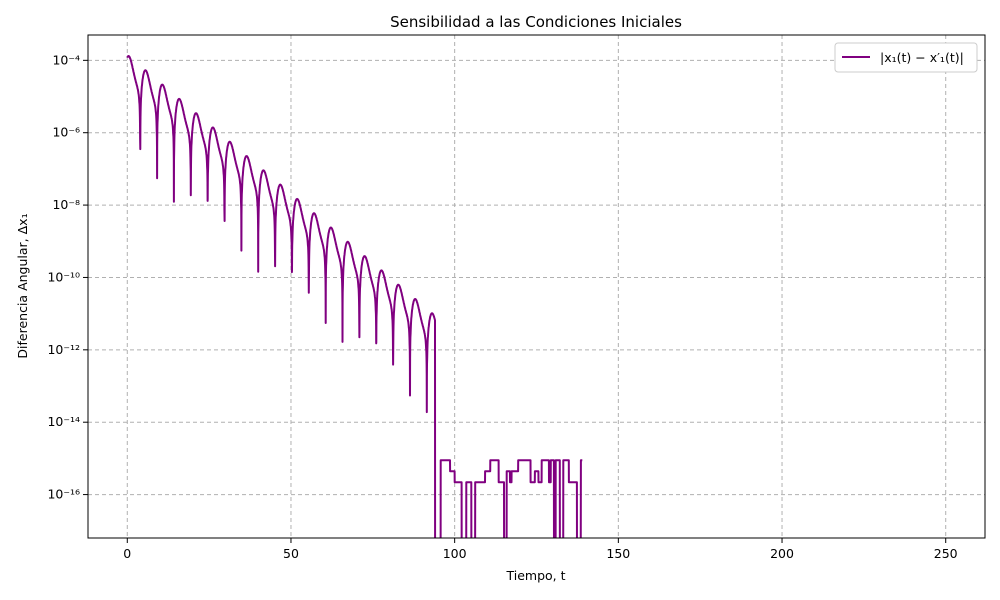 This screenshot has width=1000, height=600. I want to click on y-tick-label: 10⁻¹⁰, so click(63, 276).